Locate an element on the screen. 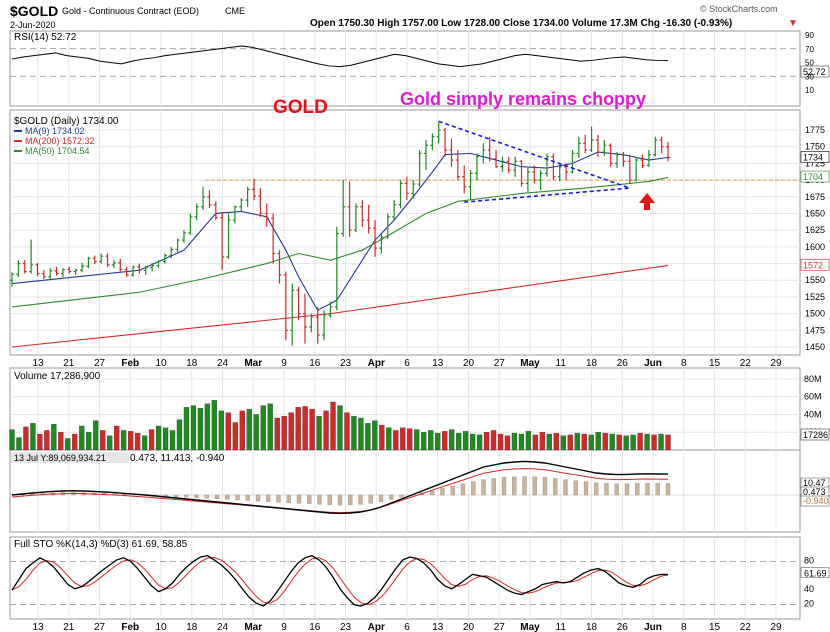  header-date: 2-Jun-2020 is located at coordinates (33, 25).